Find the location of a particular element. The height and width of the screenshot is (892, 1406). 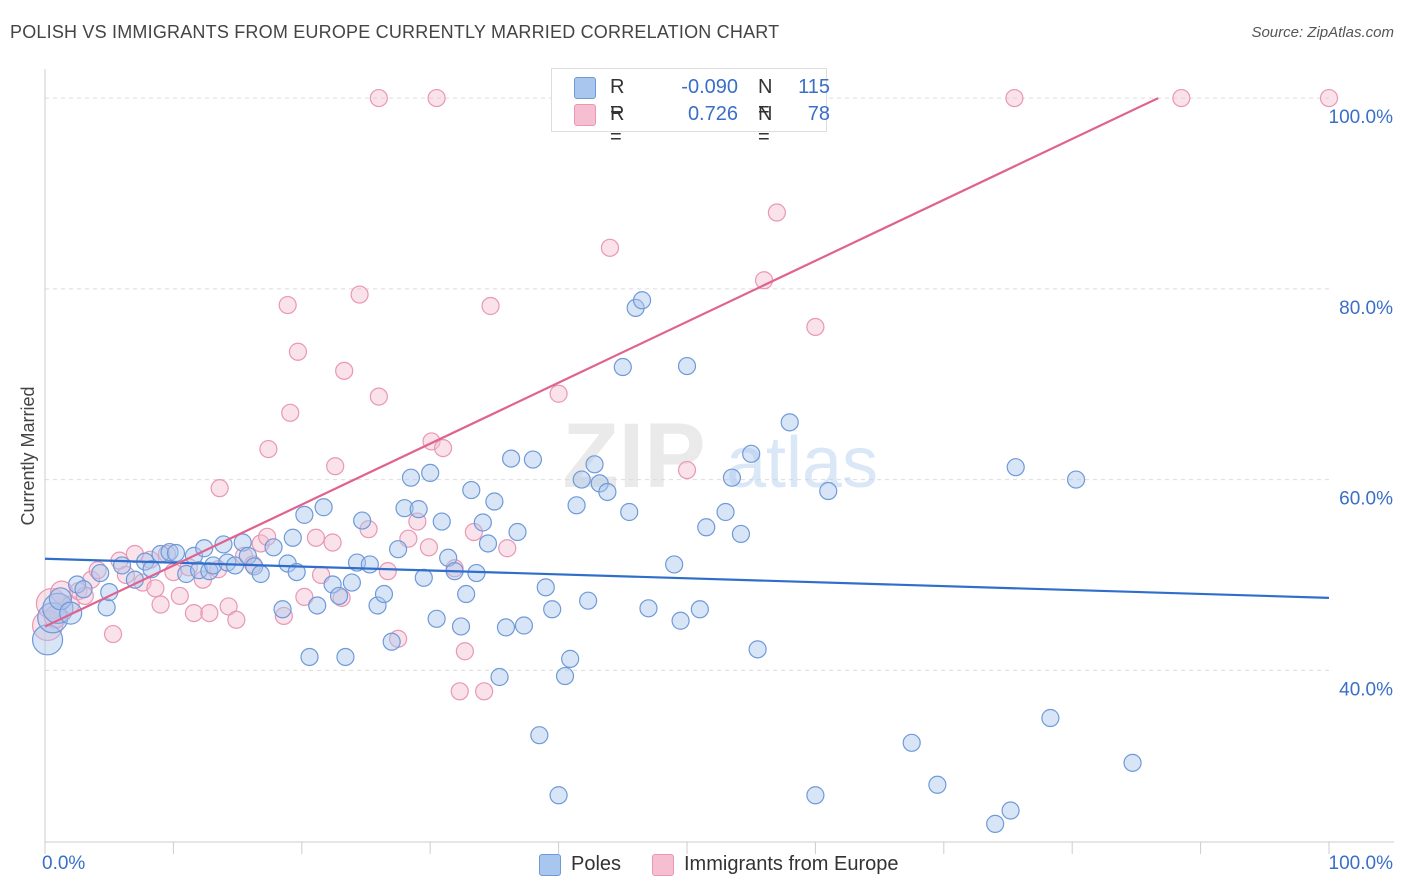

poles-trend-line is located at coordinates (687, 578).